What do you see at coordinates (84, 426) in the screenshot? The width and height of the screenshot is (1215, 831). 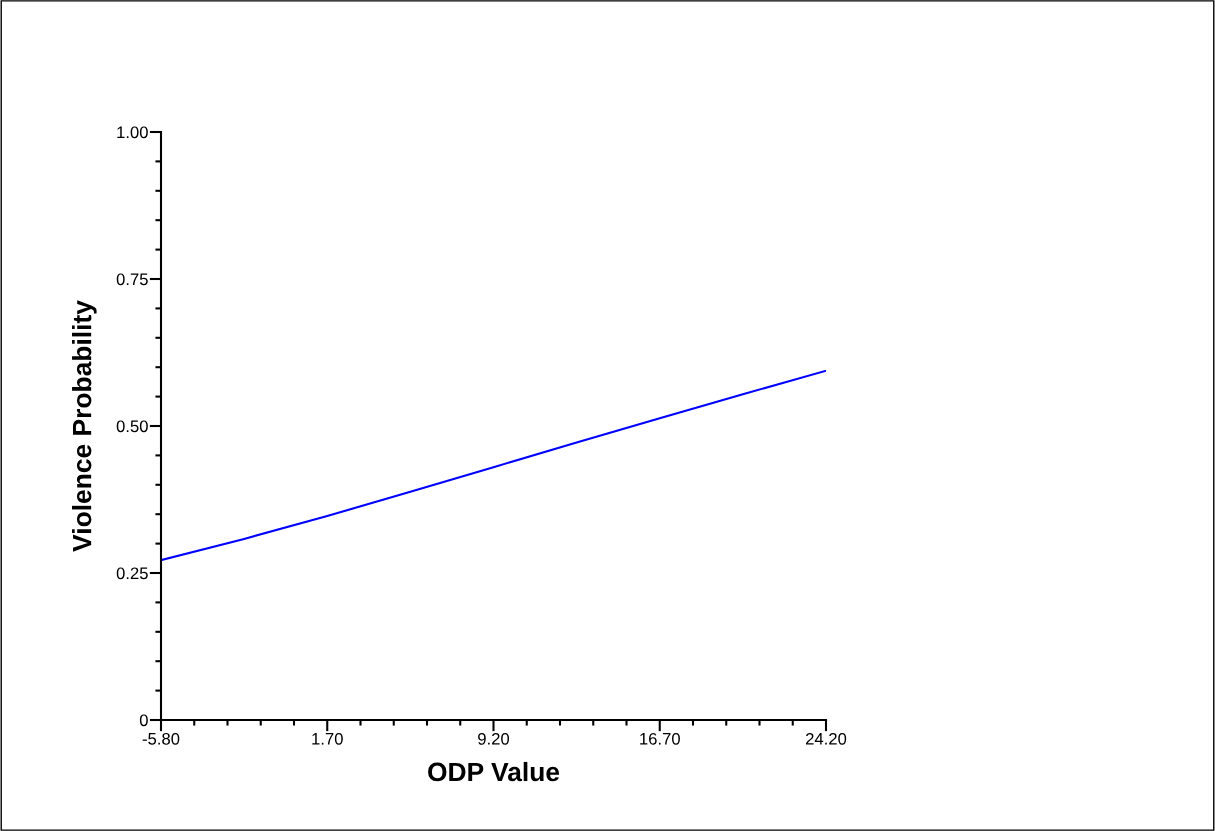 I see `y-axis-title: Violence Probability` at bounding box center [84, 426].